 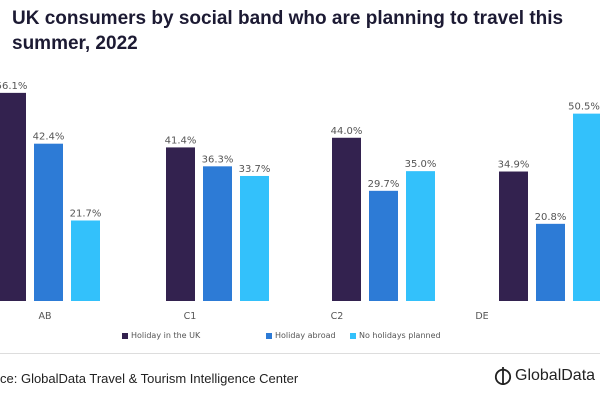 I want to click on legend-item-holiday-uk: Holiday in the UK, so click(x=161, y=335).